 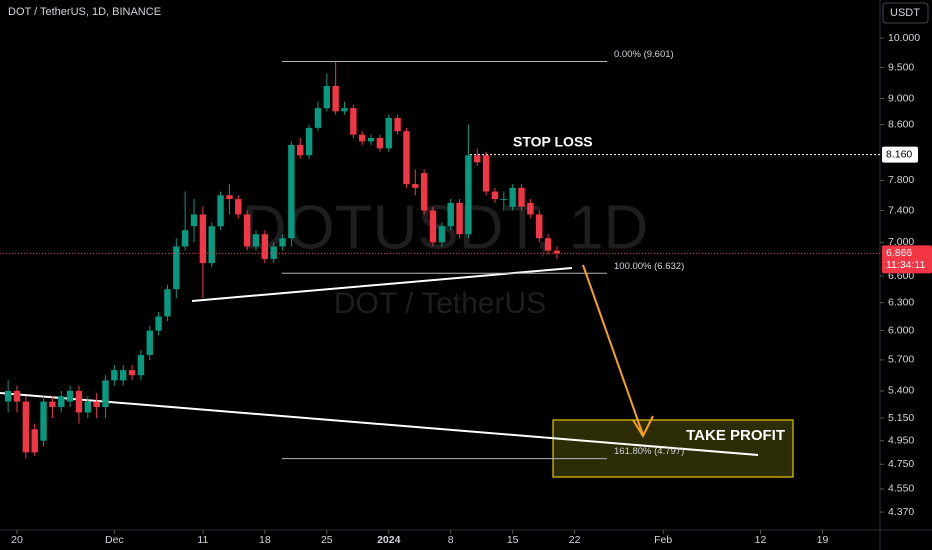 I want to click on y-tick-label: 4.950, so click(x=901, y=440).